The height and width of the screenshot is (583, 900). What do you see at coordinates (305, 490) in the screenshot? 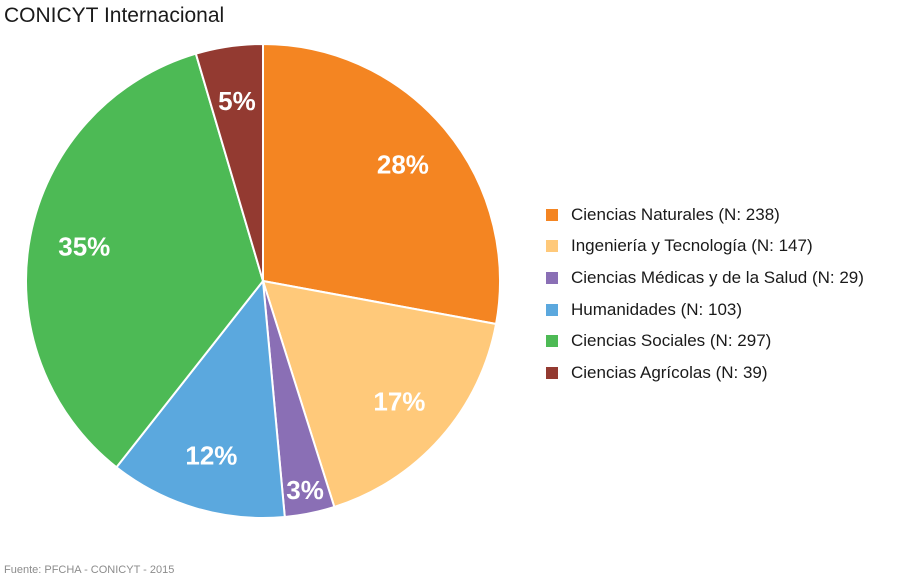
I see `pie-label-ciencias-medicas-y-de-la-salud: 3%` at bounding box center [305, 490].